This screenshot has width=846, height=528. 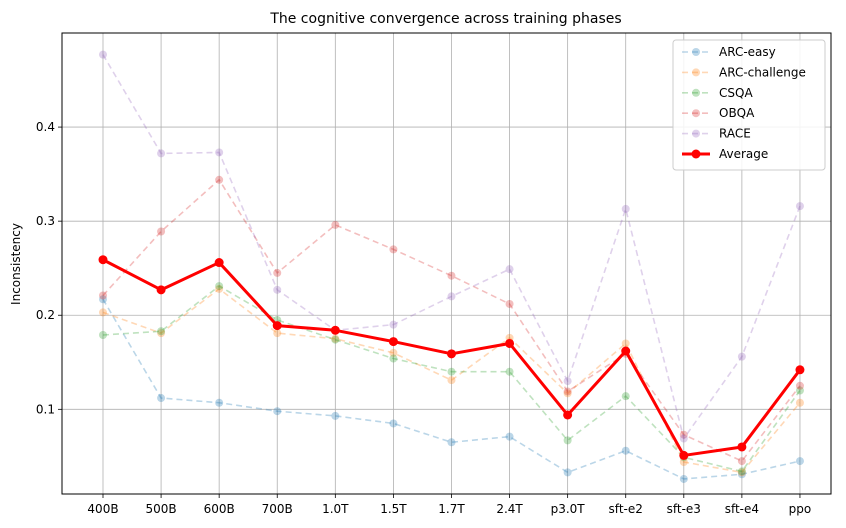 I want to click on x-tick-label: sft-e4, so click(x=742, y=509).